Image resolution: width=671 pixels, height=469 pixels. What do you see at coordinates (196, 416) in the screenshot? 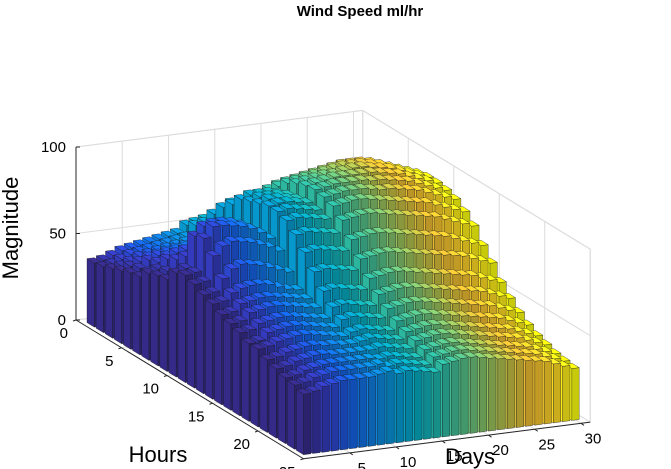
I see `y-tick-label: 15` at bounding box center [196, 416].